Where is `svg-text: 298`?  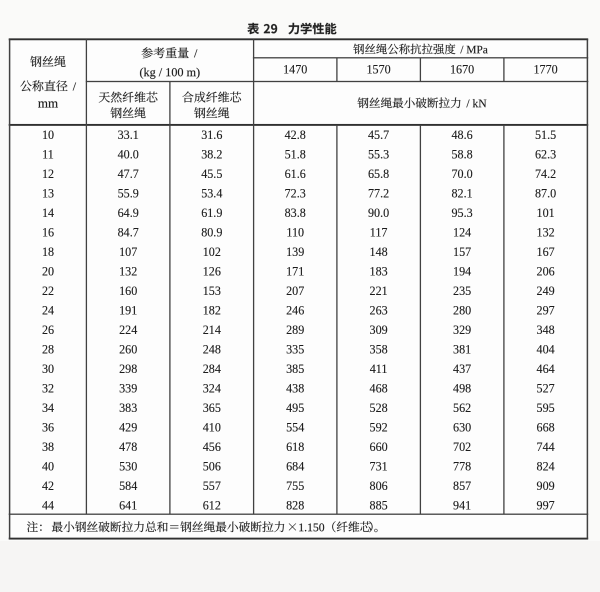
svg-text: 298 is located at coordinates (128, 369).